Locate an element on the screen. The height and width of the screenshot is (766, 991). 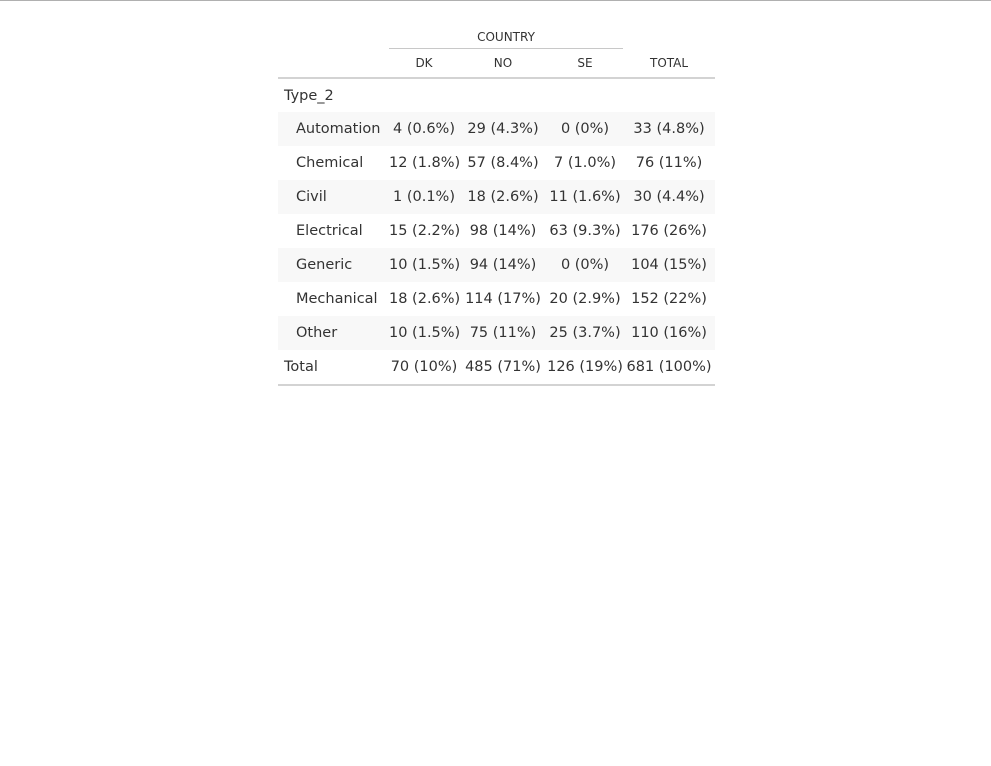
row-label: Generic is located at coordinates (333, 265).